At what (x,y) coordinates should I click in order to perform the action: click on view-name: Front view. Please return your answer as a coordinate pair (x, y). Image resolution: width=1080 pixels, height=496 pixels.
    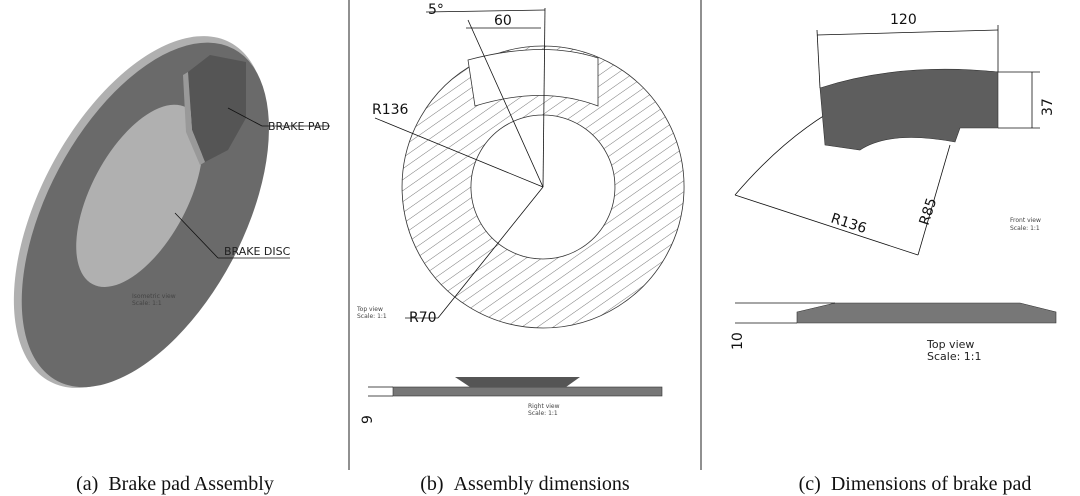
    Looking at the image, I should click on (1025, 220).